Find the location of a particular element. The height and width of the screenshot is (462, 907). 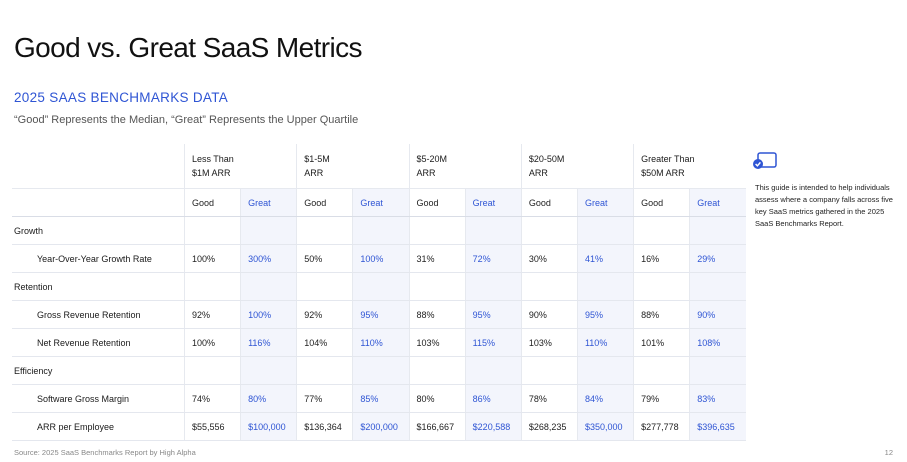

metric-label: Gross Revenue Retention is located at coordinates (98, 314).